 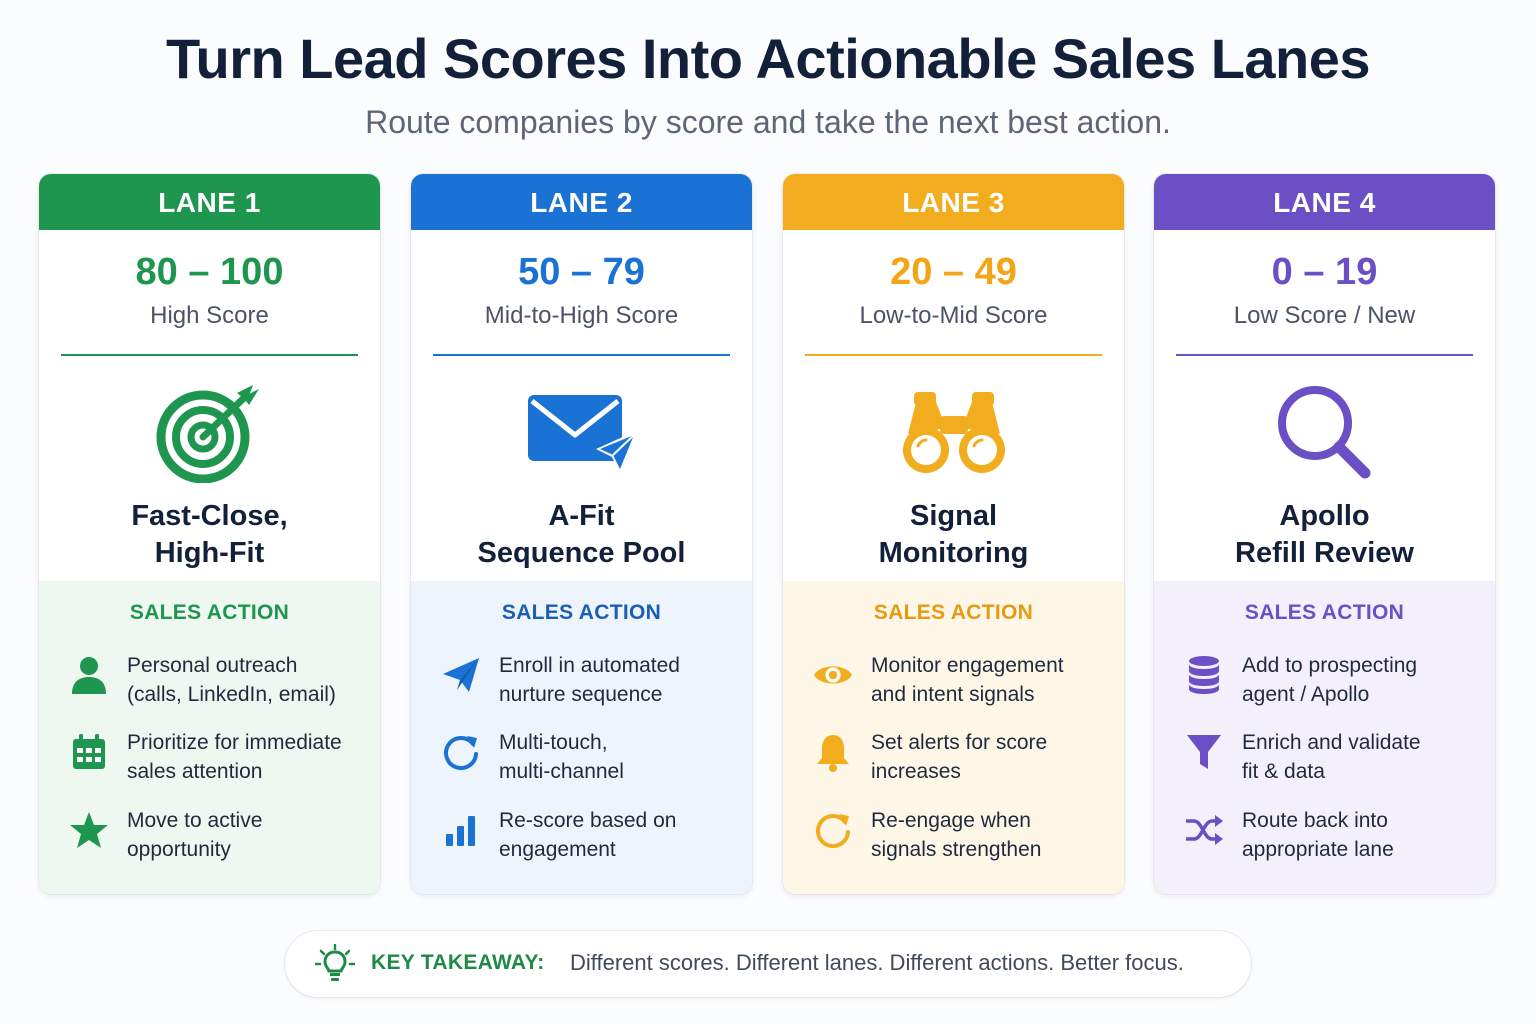 I want to click on action-text: Re-engage when signals strengthen, so click(x=956, y=835).